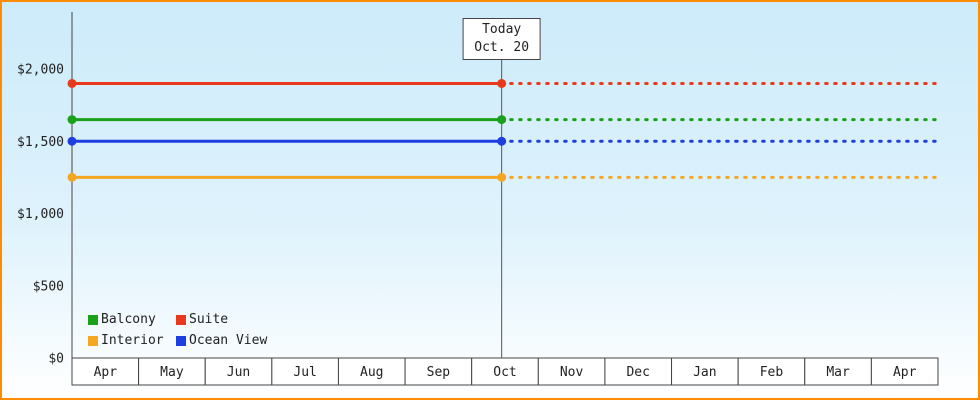  I want to click on y-tick-label: $1,000, so click(40, 214).